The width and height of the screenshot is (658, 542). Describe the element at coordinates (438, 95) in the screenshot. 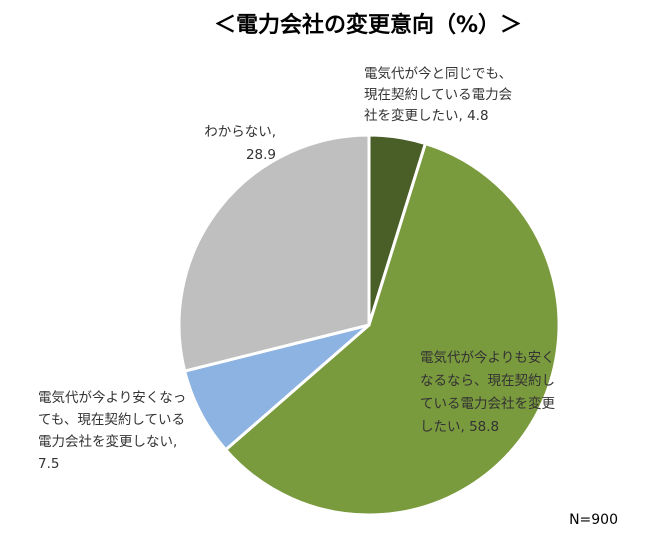

I see `slice-label-1: 電気代が今と同じでも、現在契約している電力会社を変更したい, 4.8` at that location.